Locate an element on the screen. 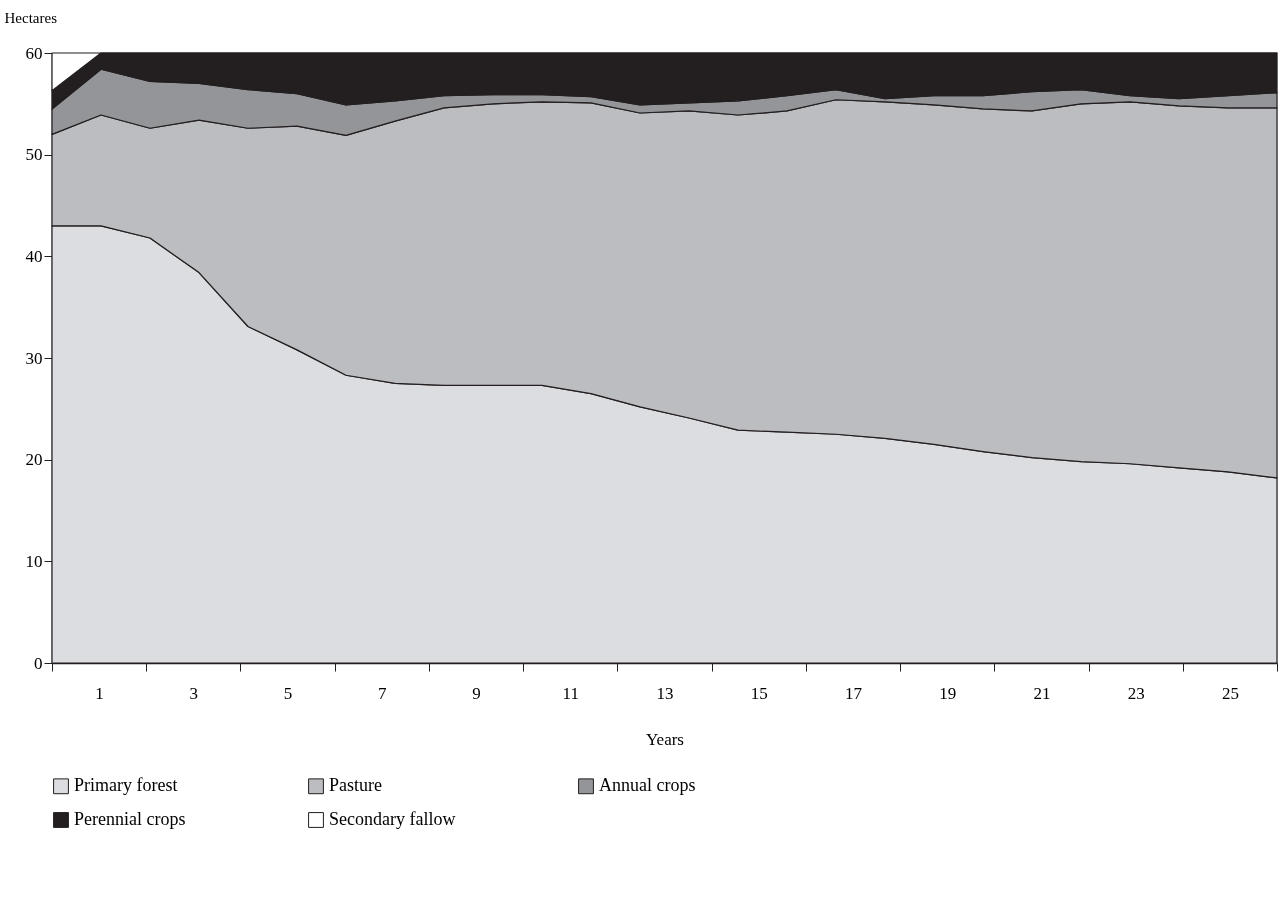 This screenshot has width=1283, height=897. y-tick-label: 40 is located at coordinates (34, 256).